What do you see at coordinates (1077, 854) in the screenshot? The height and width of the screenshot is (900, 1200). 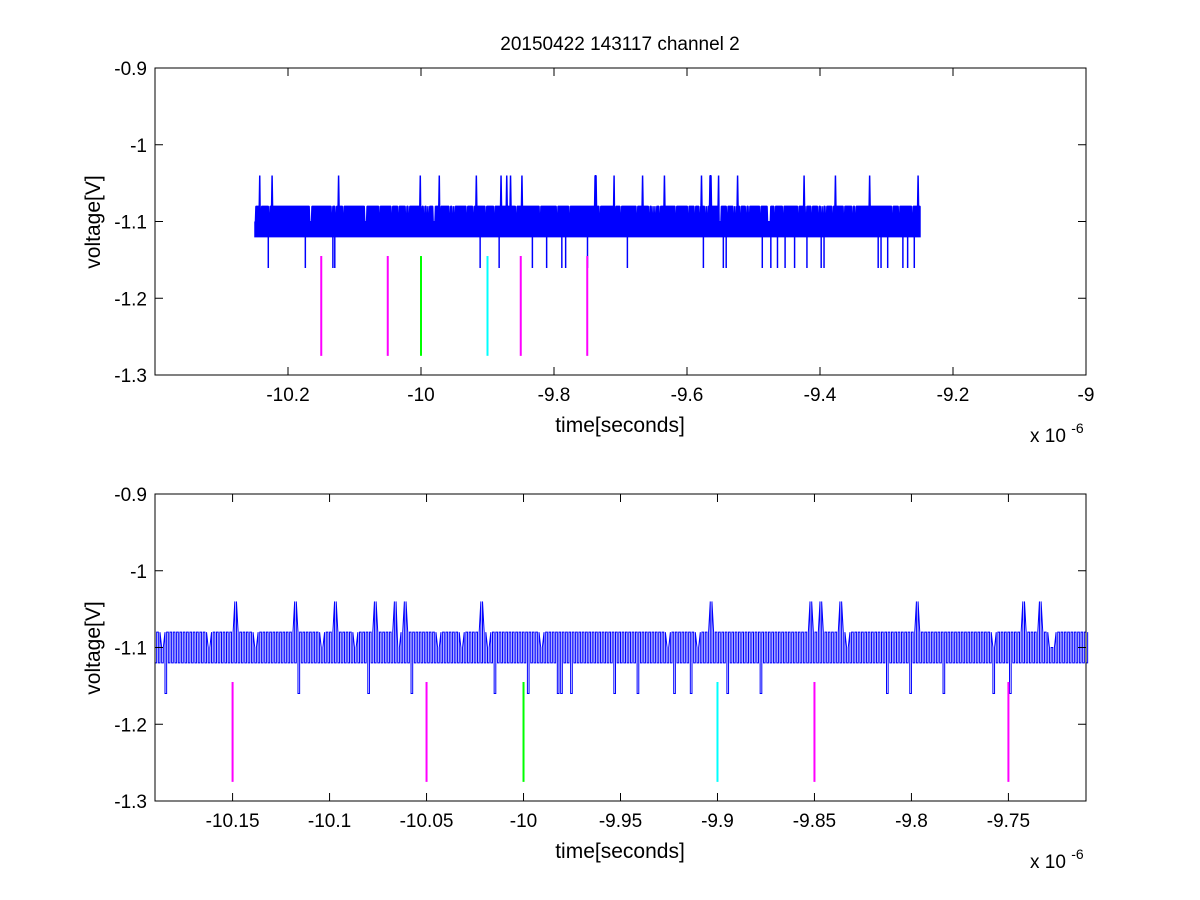 I see `plot-bottom-x-multiplier-exponent: -6` at bounding box center [1077, 854].